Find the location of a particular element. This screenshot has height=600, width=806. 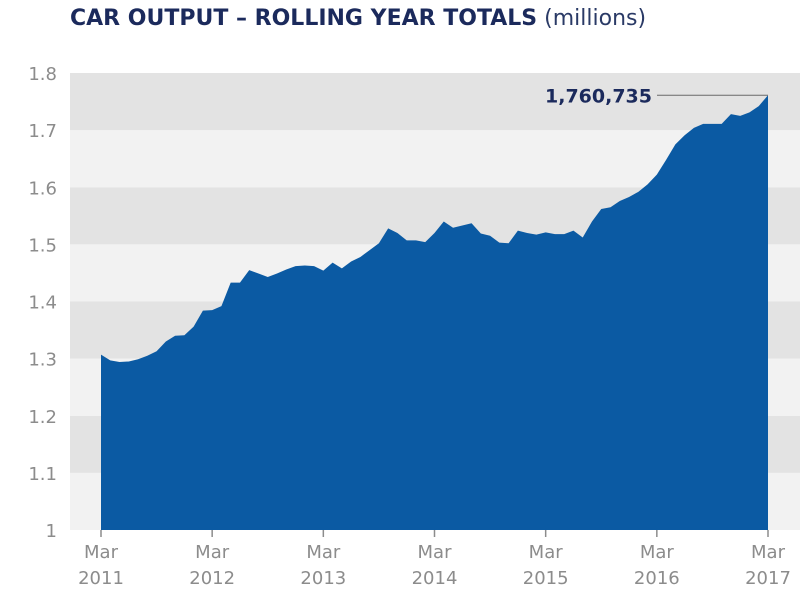

annotation-layer: 1,760,735 is located at coordinates (656, 96).